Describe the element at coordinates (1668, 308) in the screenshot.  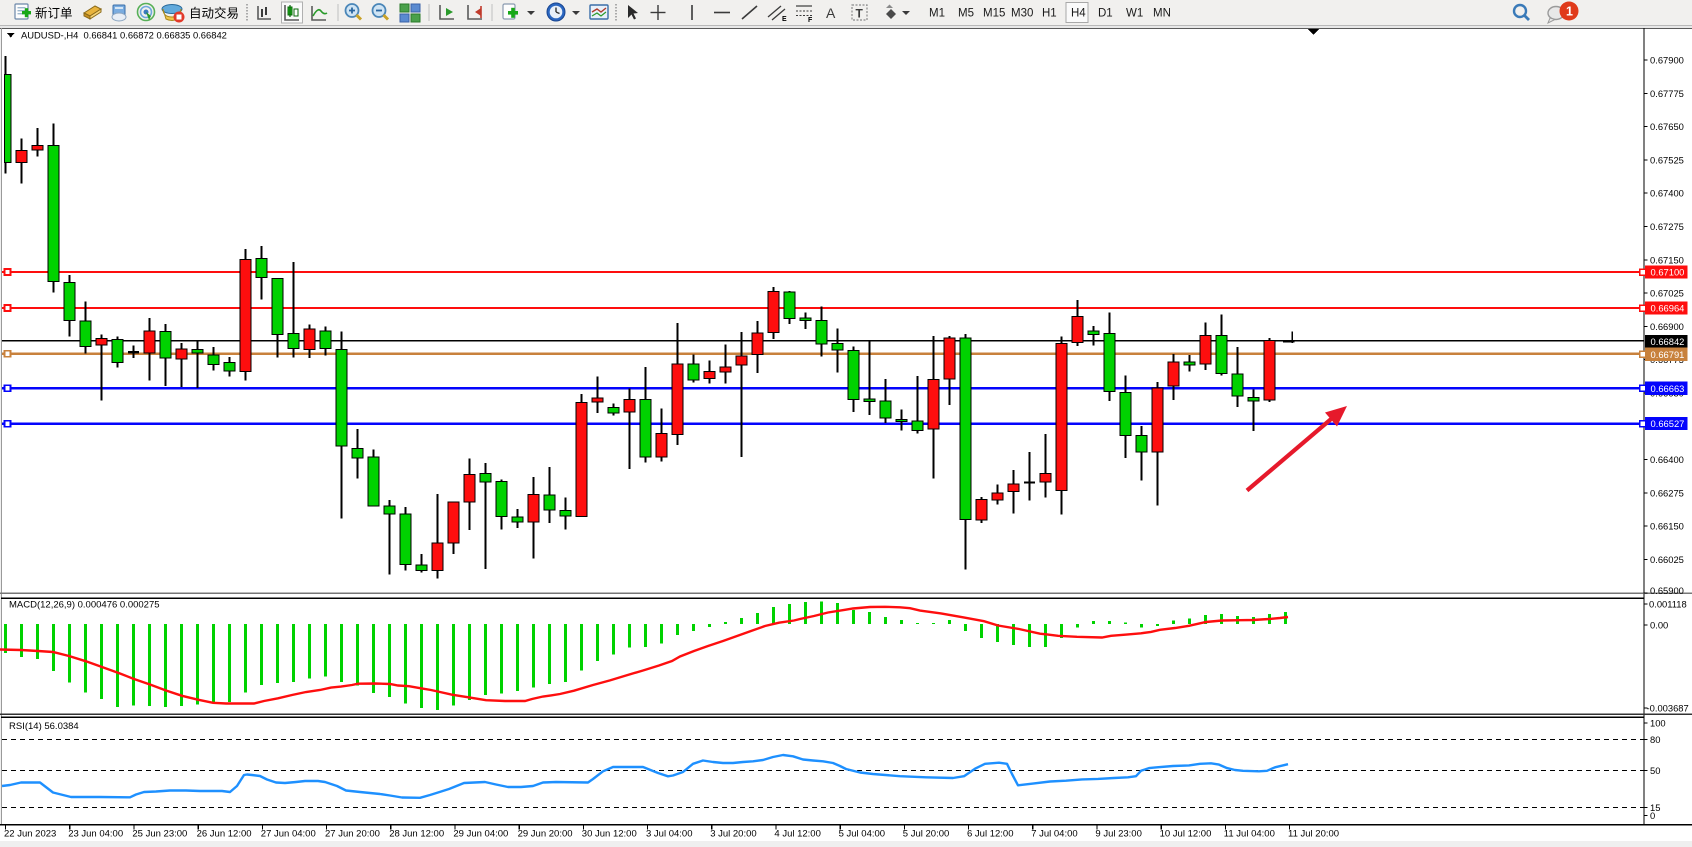
I see `svg-text: 0.66964` at that location.